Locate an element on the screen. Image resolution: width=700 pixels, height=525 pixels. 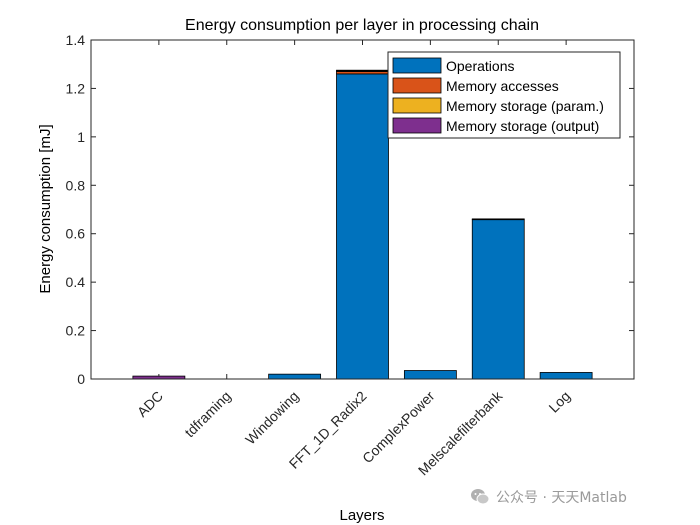
x-tick-label: ComplexPower is located at coordinates (398, 427).